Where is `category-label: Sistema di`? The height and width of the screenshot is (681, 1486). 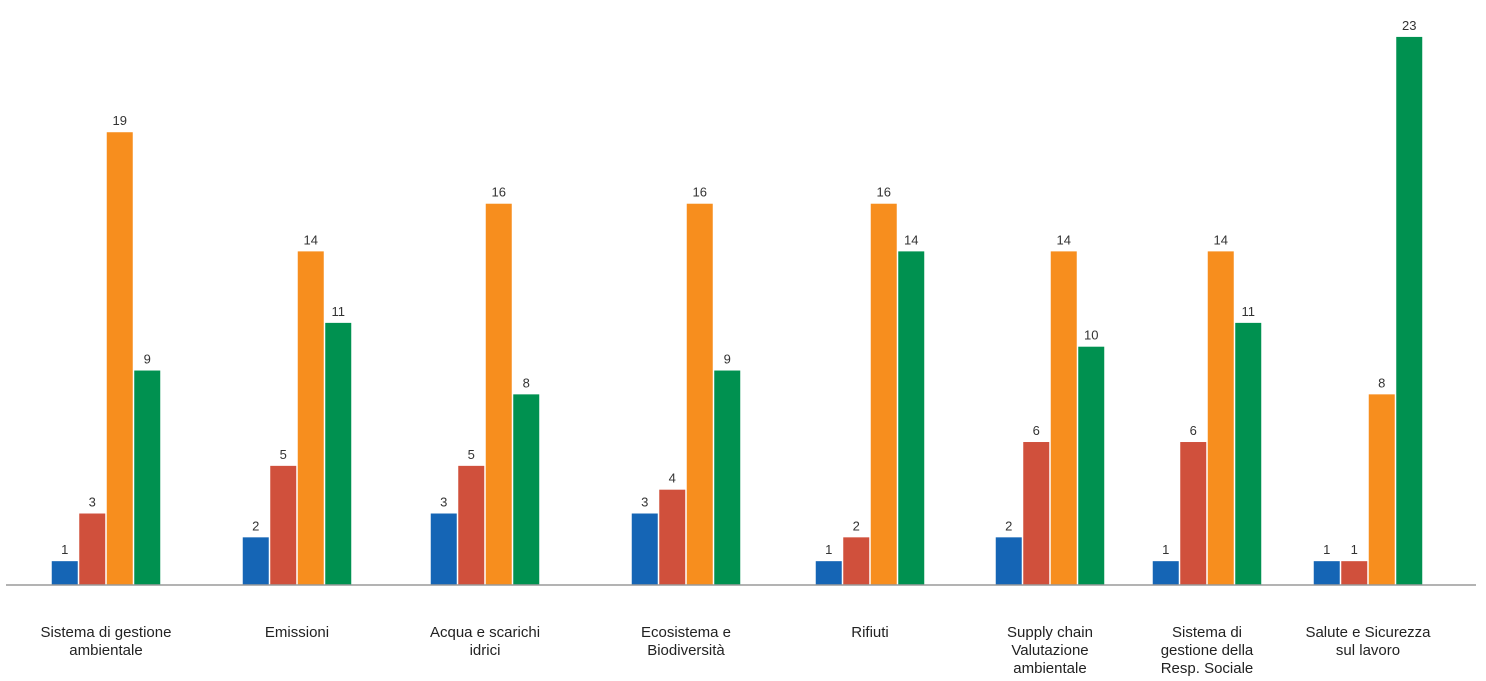 category-label: Sistema di is located at coordinates (1207, 632).